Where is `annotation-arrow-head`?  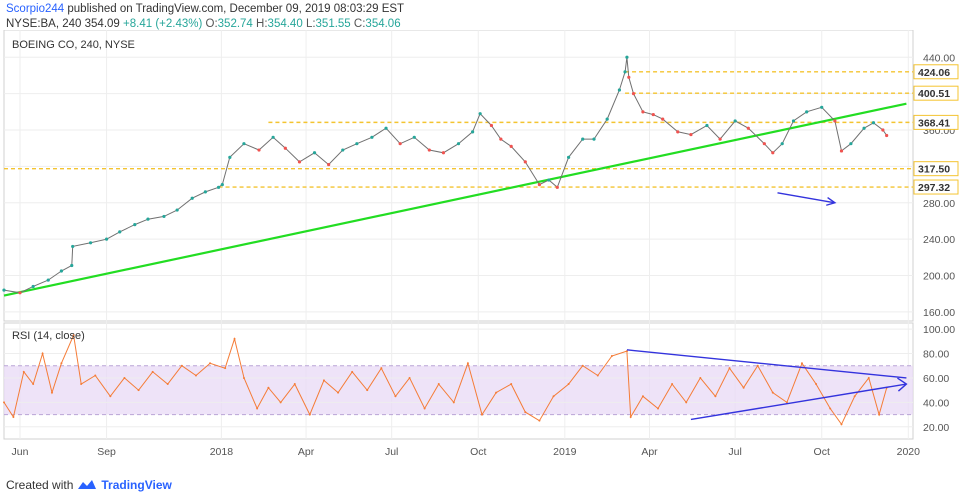
annotation-arrow-head is located at coordinates (831, 201).